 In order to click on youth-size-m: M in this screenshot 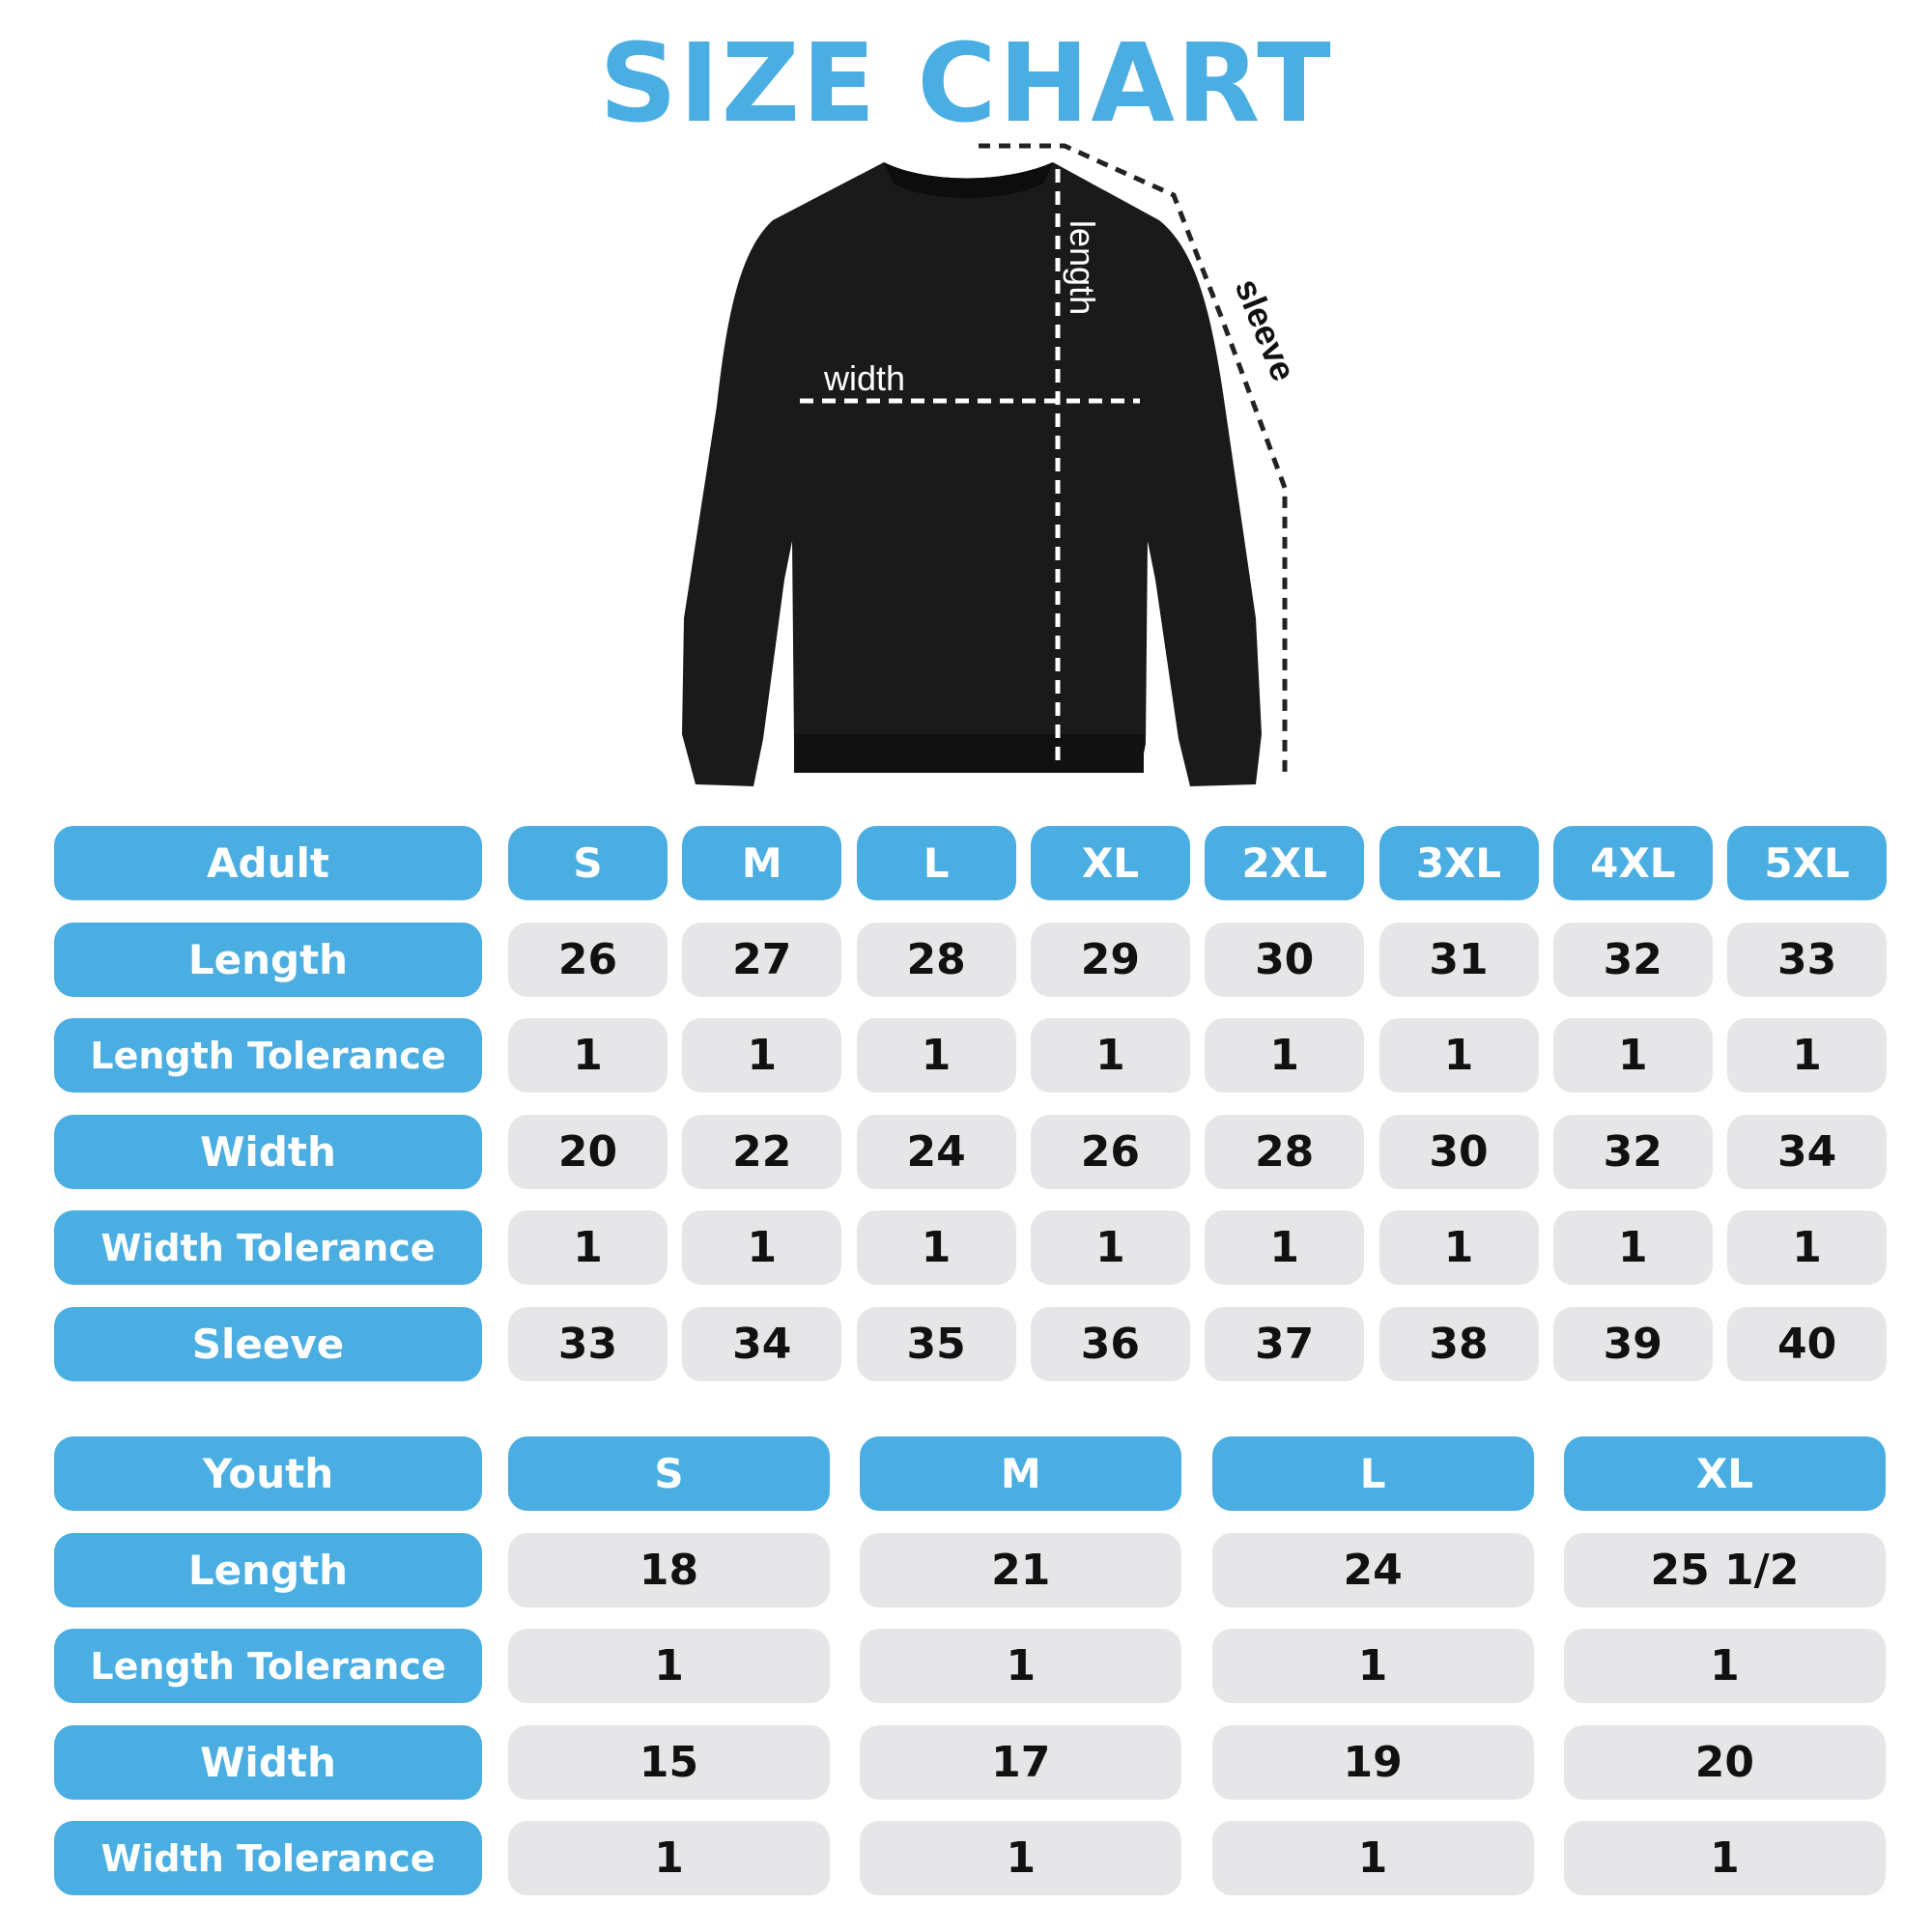, I will do `click(1021, 1473)`.